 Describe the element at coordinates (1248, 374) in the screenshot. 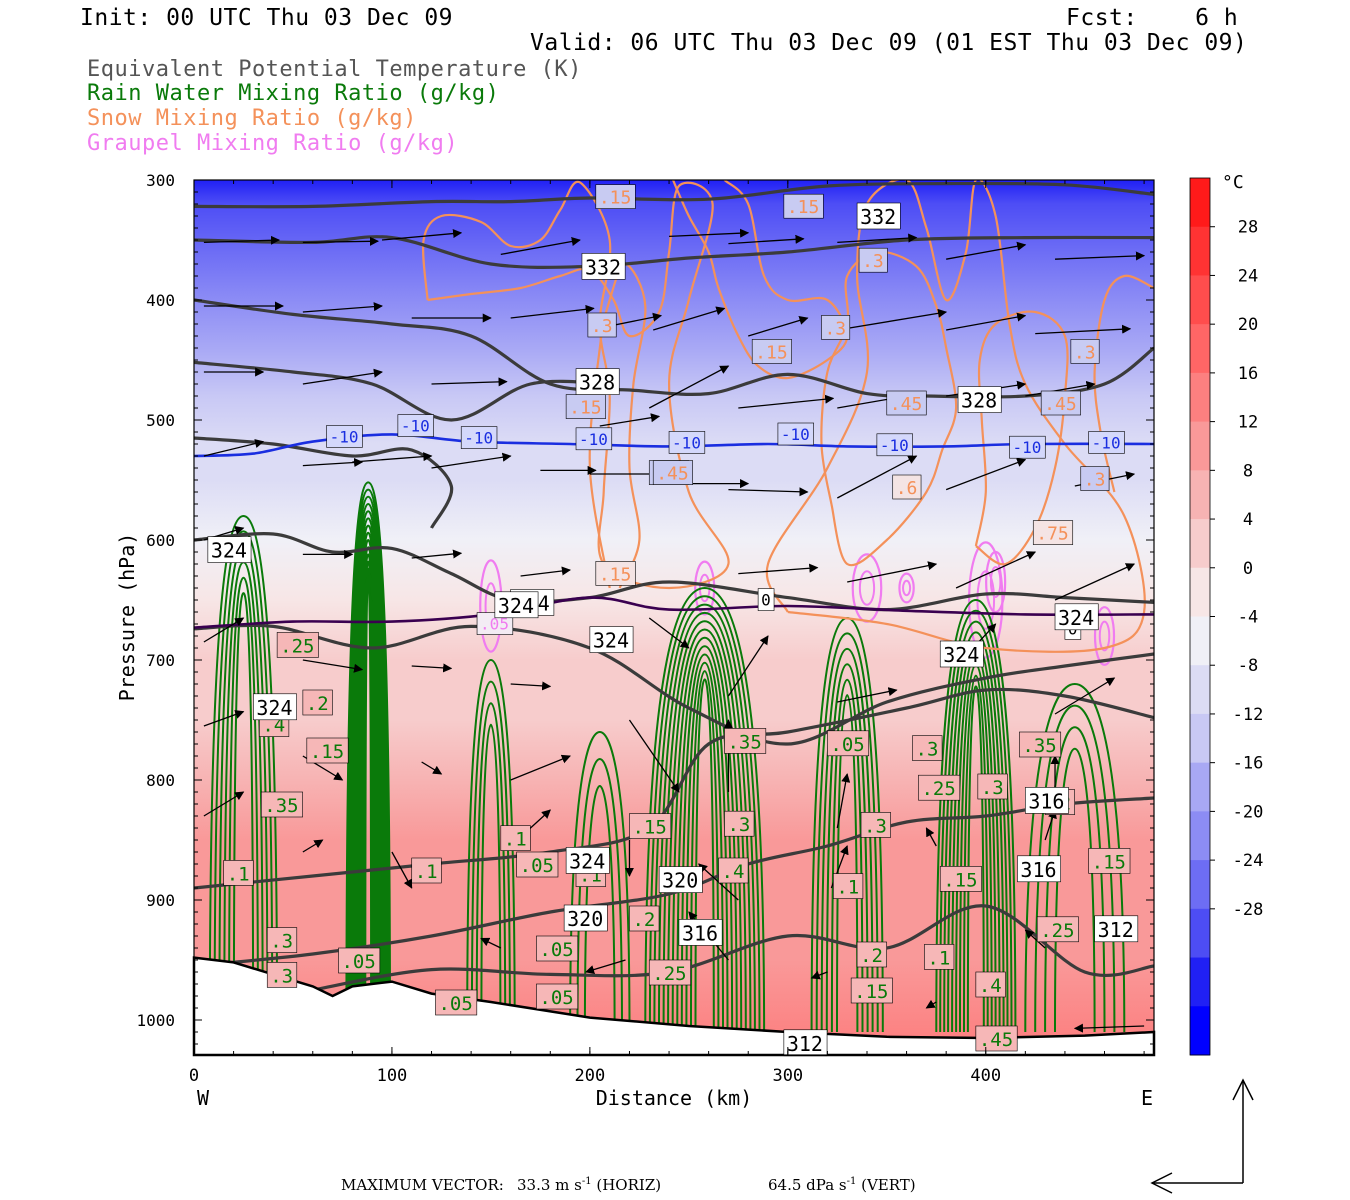

I see `colorbar-tick-label: 16` at that location.